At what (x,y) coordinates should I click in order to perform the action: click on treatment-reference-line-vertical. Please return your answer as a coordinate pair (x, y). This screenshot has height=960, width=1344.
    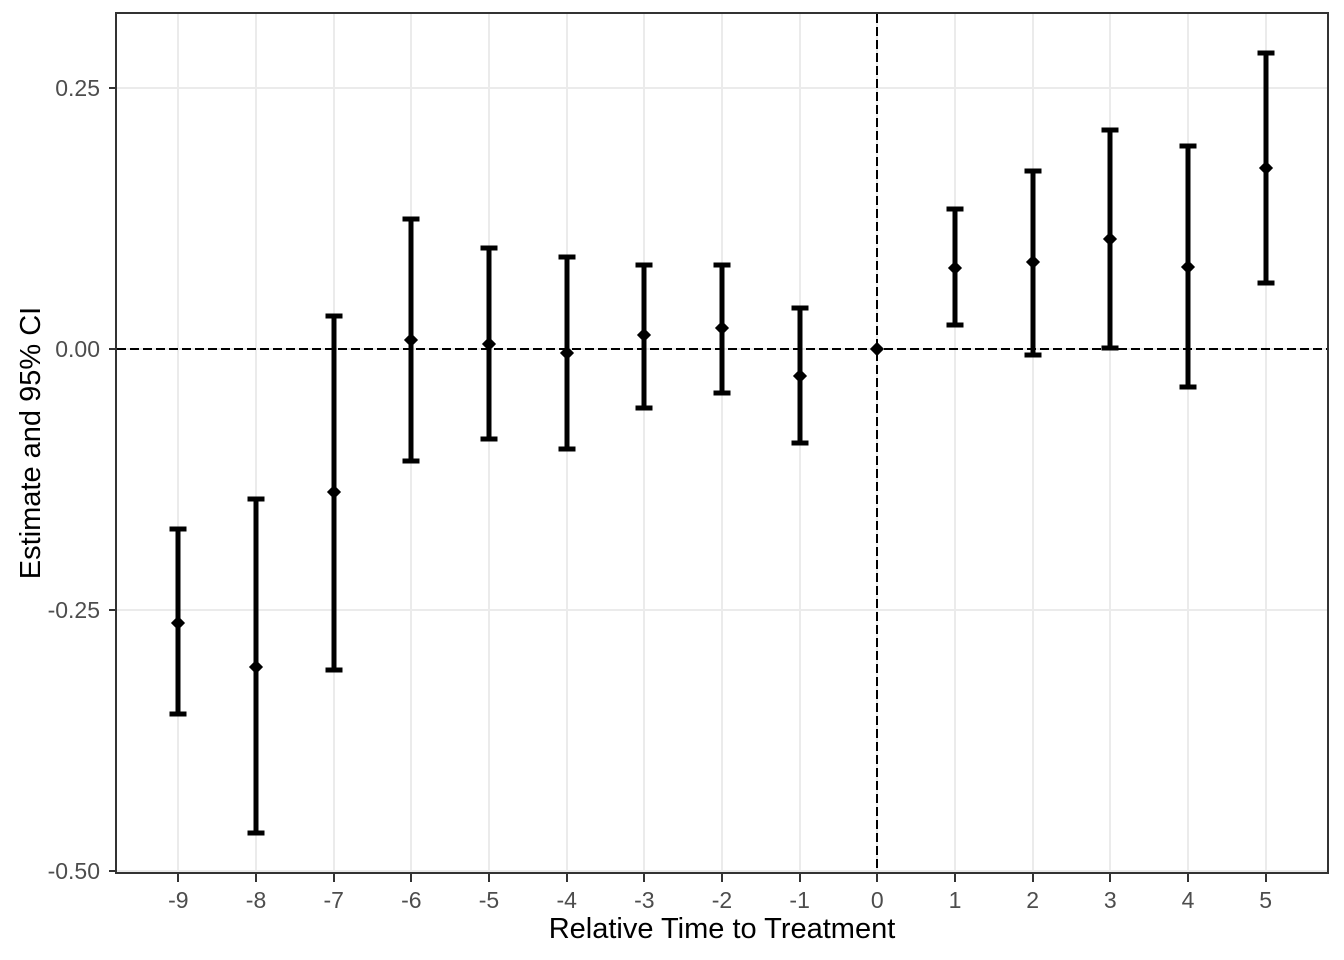
    Looking at the image, I should click on (877, 443).